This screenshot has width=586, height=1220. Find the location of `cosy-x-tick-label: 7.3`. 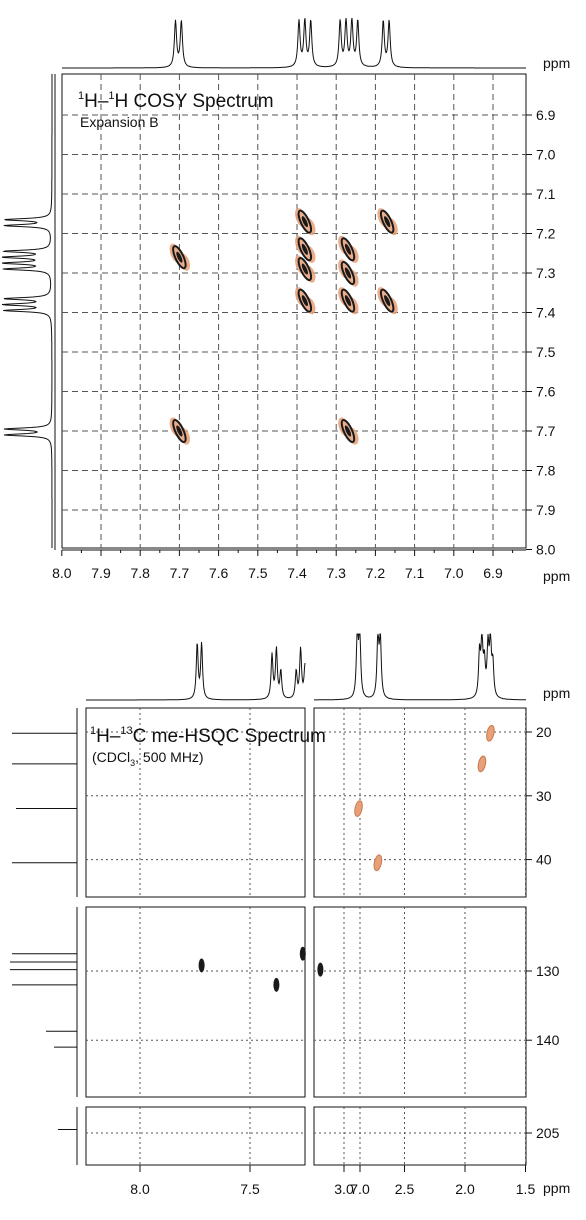

cosy-x-tick-label: 7.3 is located at coordinates (336, 573).